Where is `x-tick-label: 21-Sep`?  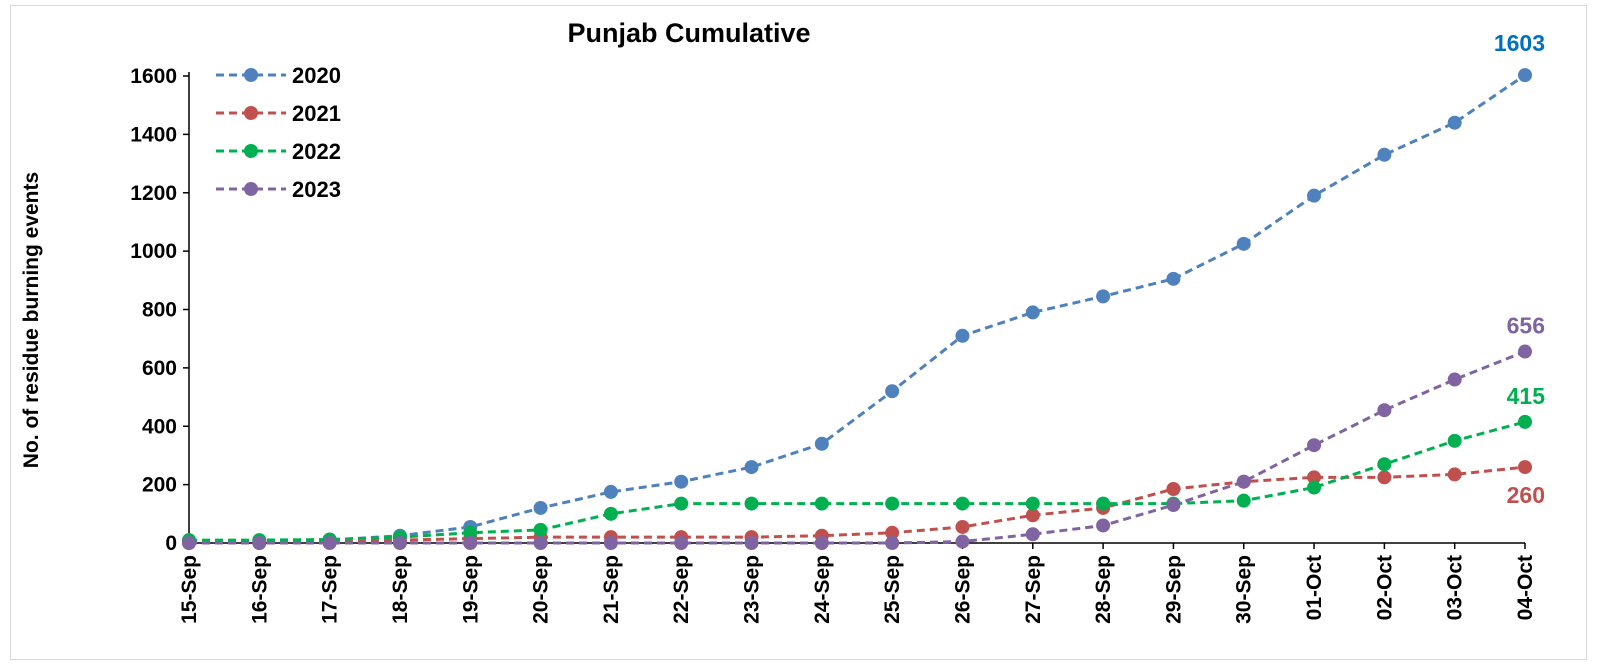 x-tick-label: 21-Sep is located at coordinates (611, 589).